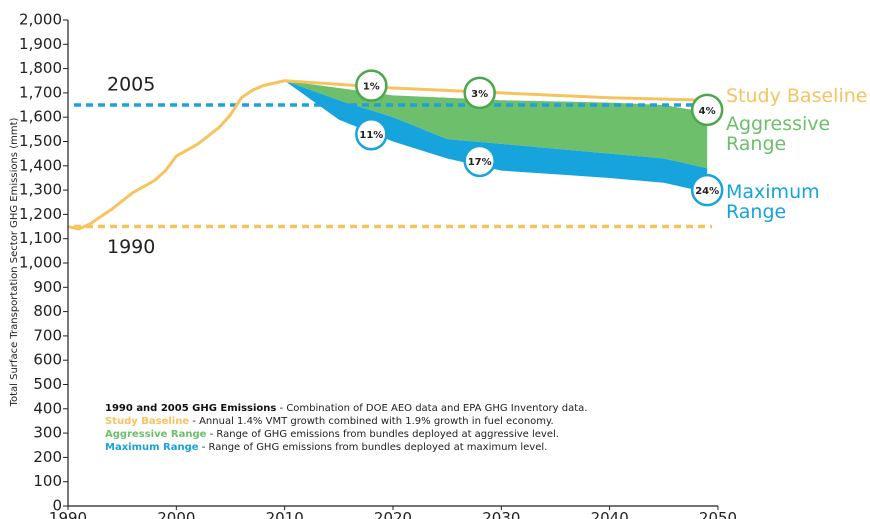 This screenshot has width=870, height=519. I want to click on x-tick-label: 2050, so click(718, 514).